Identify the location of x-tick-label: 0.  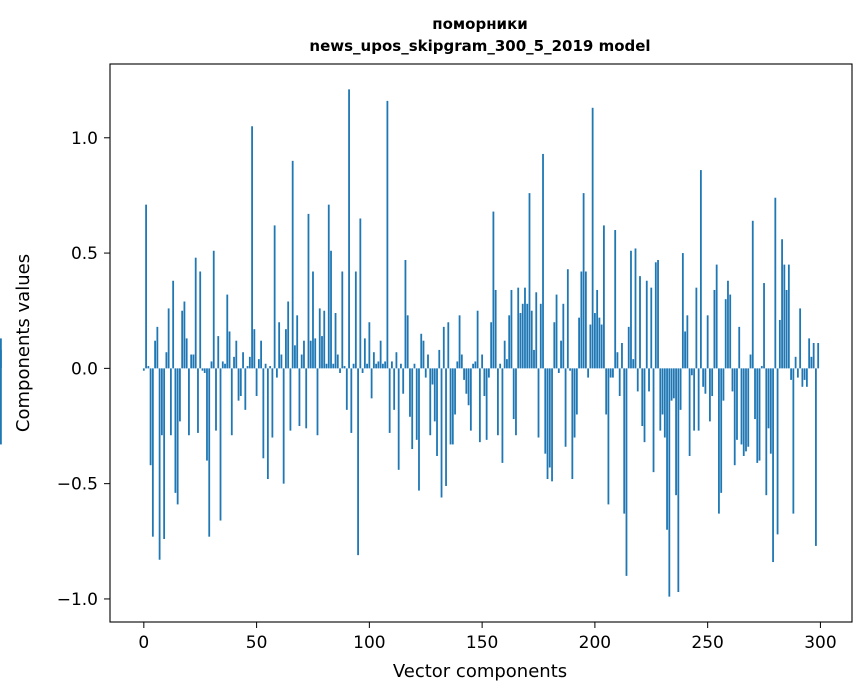
(143, 643).